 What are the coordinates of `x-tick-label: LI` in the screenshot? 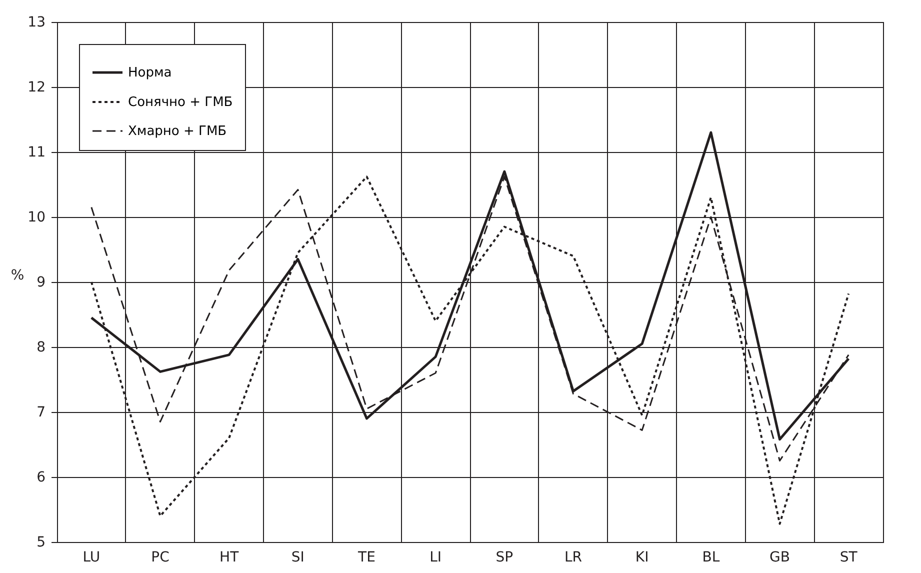 It's located at (436, 558).